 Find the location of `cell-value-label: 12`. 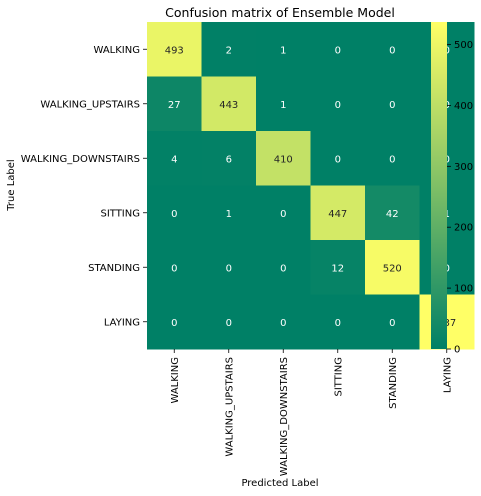

cell-value-label: 12 is located at coordinates (337, 268).